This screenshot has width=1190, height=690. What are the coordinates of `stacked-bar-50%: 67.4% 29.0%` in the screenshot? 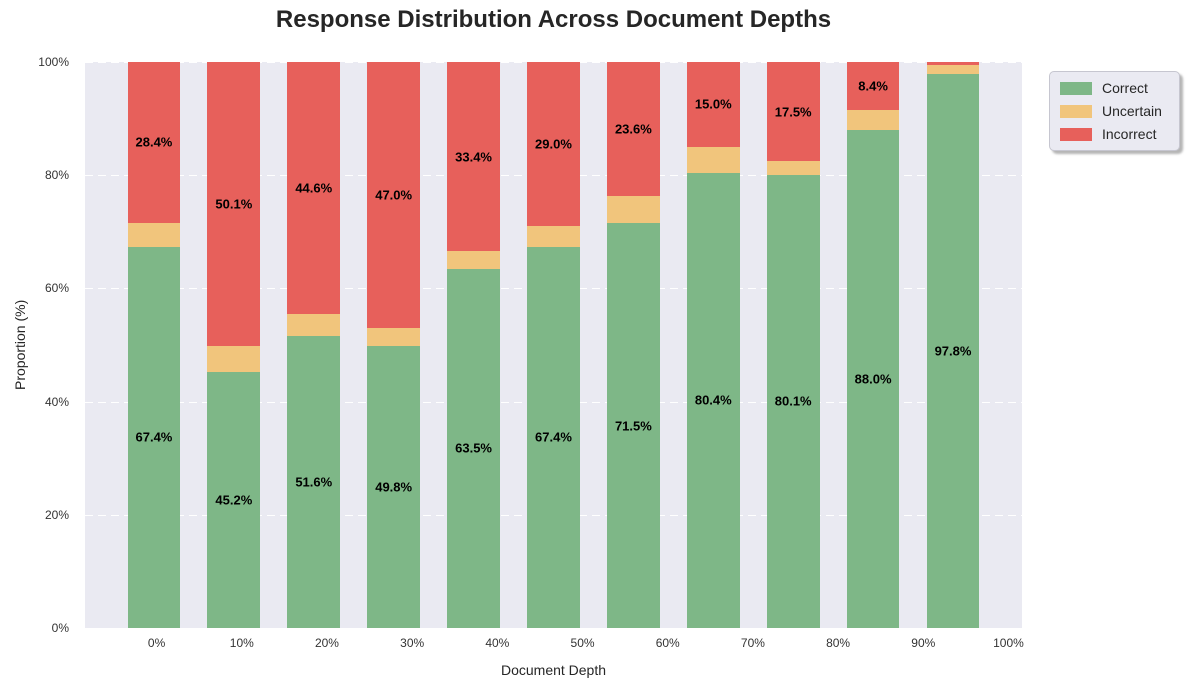 It's located at (553, 345).